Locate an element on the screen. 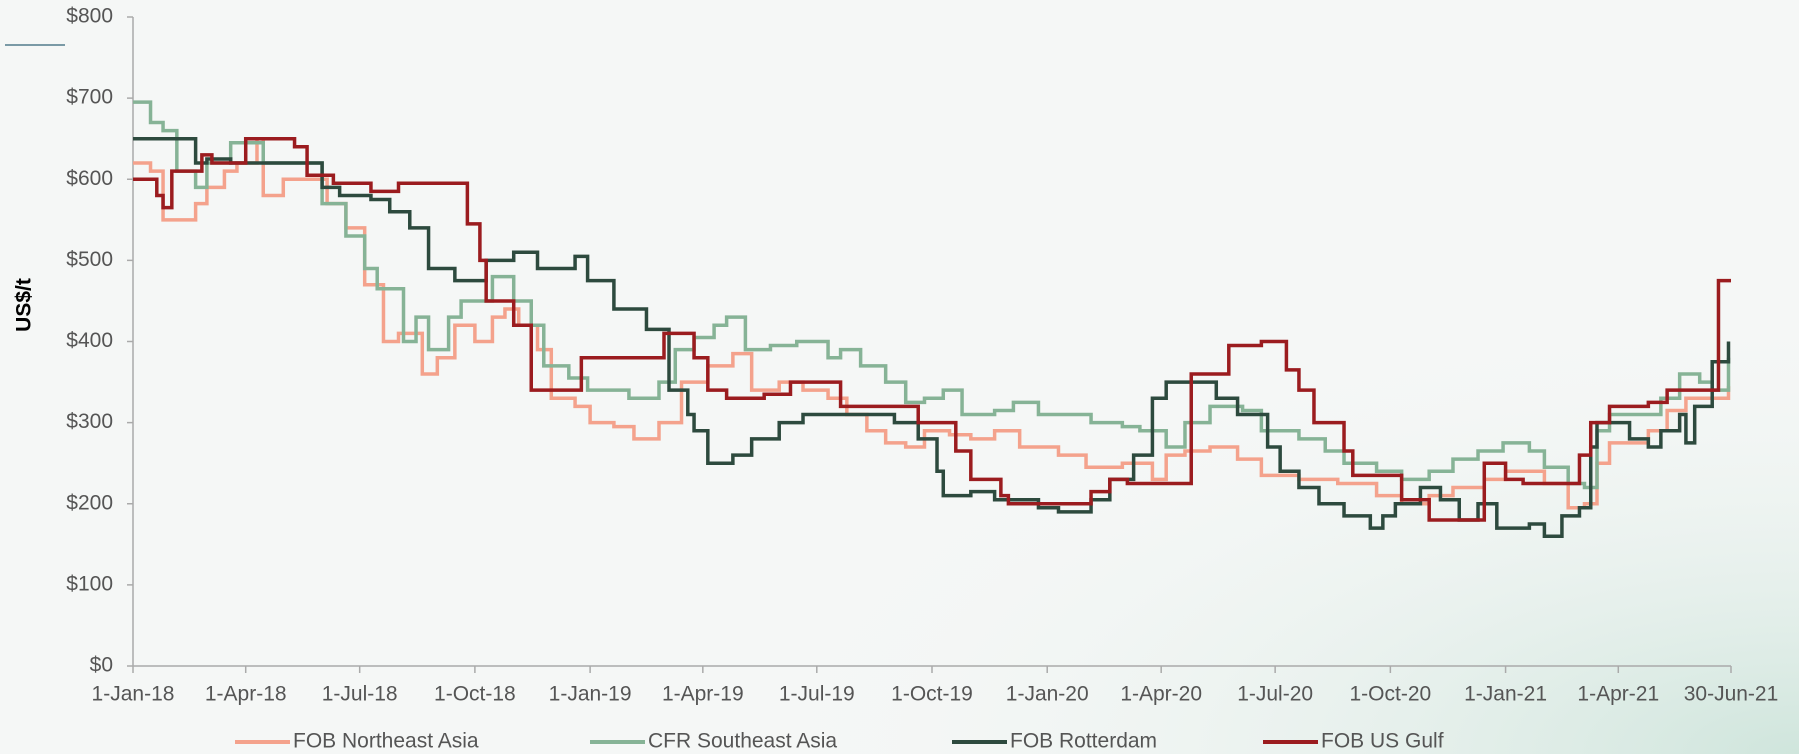  x-tick-label: 1-Jan-18 is located at coordinates (133, 694).